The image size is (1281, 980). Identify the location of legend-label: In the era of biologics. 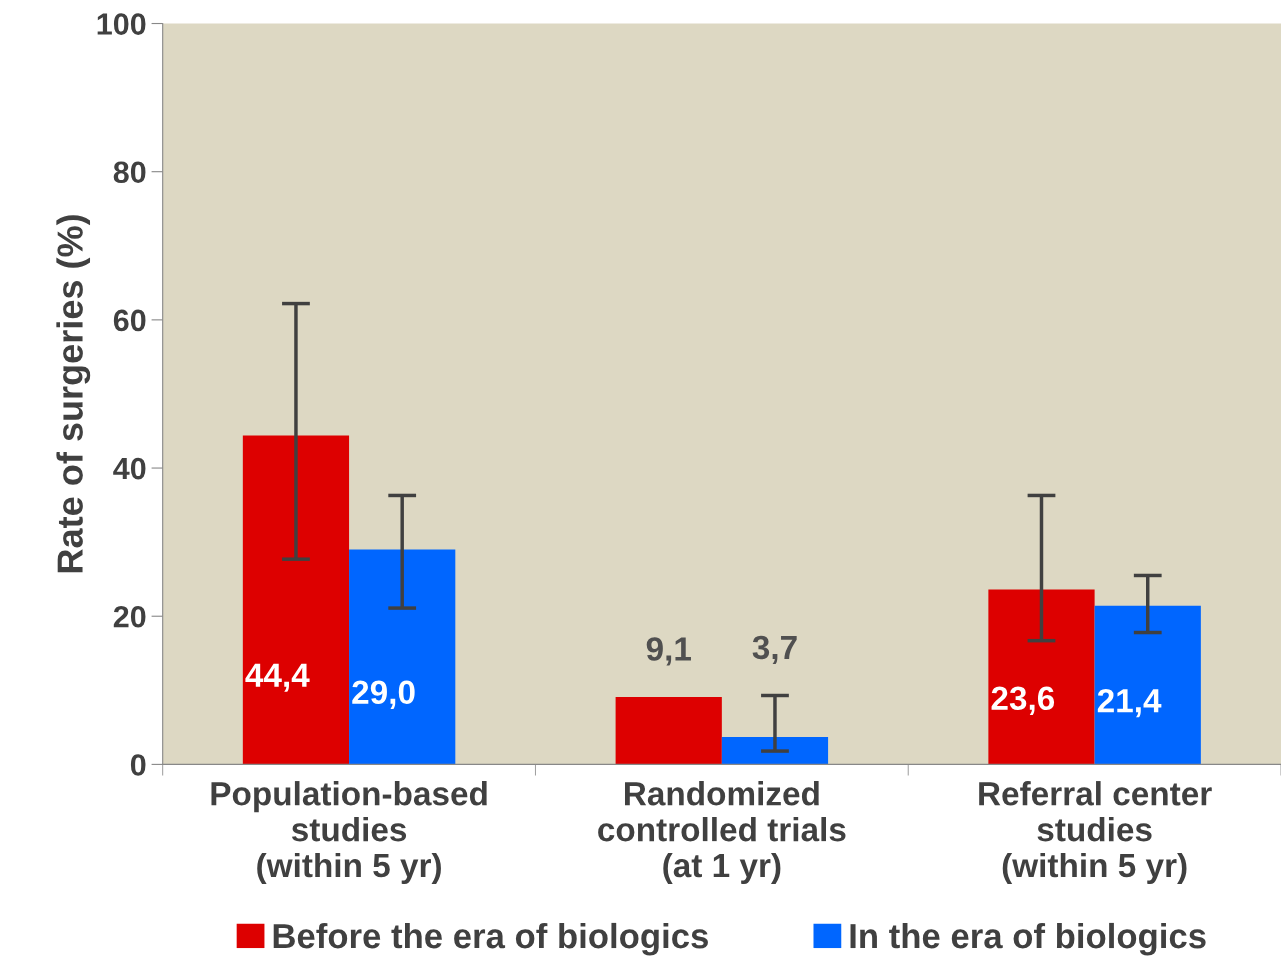
(1028, 939).